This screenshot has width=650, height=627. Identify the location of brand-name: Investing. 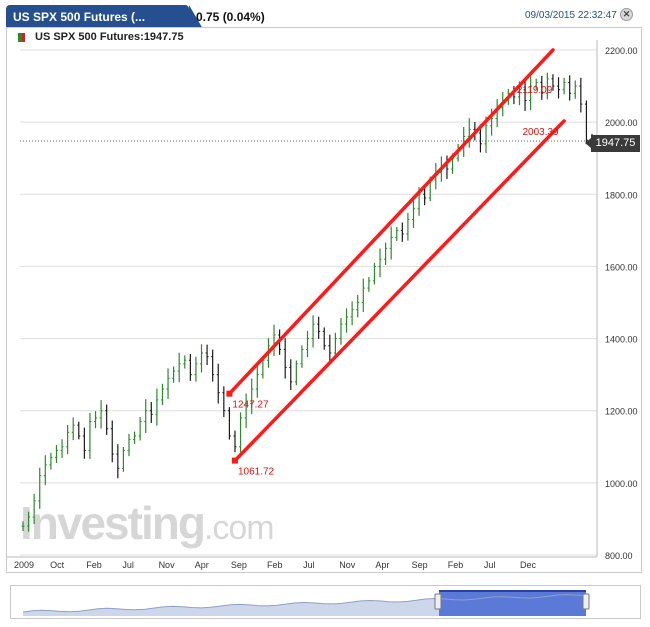
(113, 523).